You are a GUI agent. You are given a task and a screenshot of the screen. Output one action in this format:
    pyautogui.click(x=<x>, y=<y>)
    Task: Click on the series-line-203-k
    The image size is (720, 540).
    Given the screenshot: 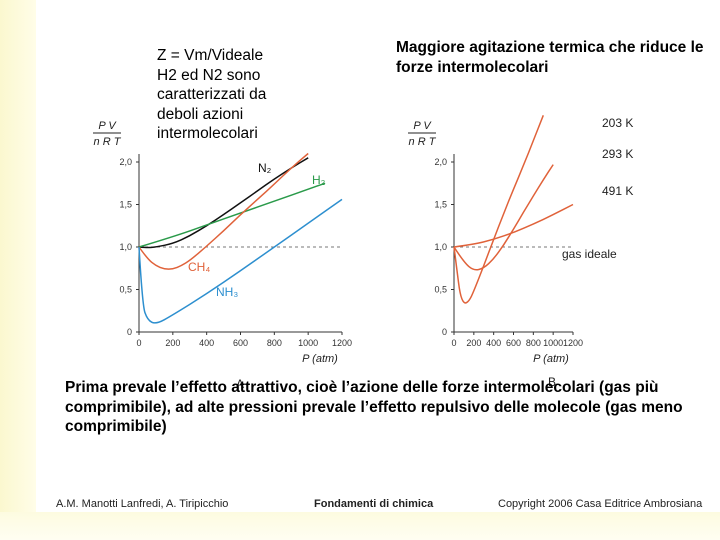 What is the action you would take?
    pyautogui.click(x=498, y=209)
    